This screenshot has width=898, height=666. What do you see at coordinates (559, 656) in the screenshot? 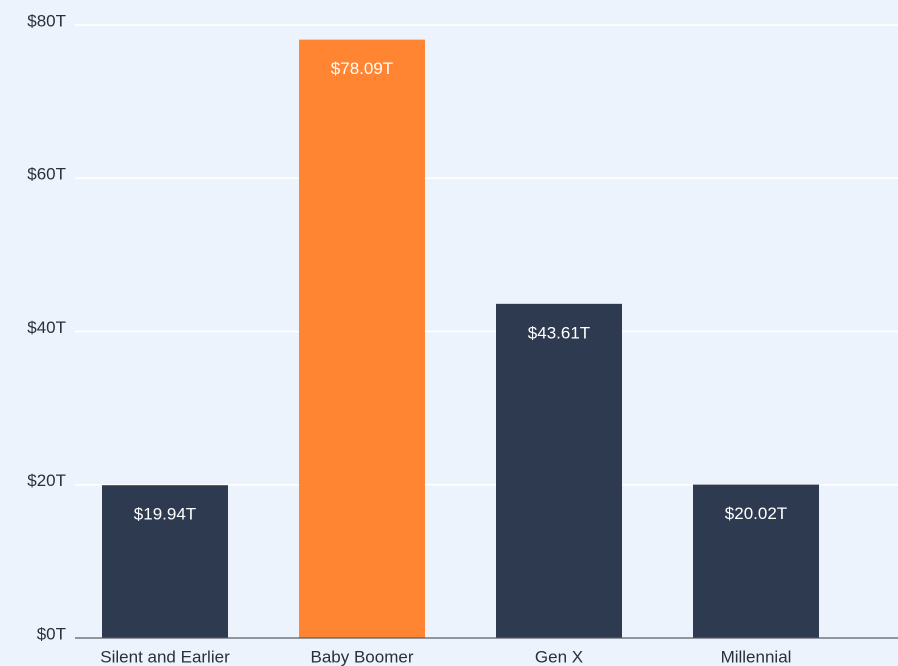
I see `x-tick-label: Gen X` at bounding box center [559, 656].